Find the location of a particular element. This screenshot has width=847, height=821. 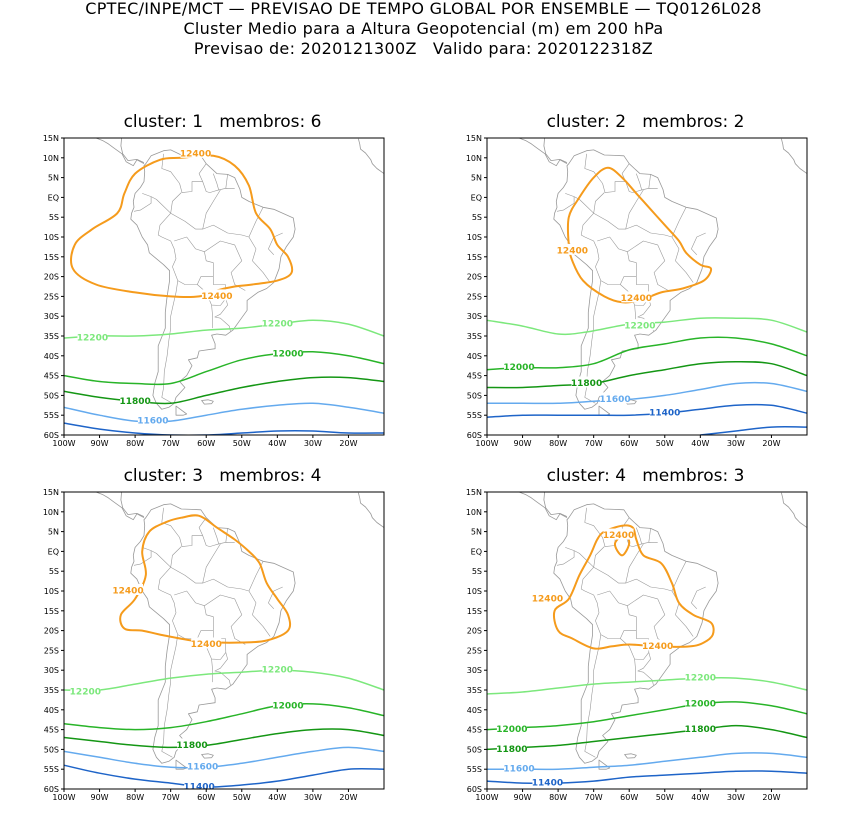

lon-tick-label: 100W is located at coordinates (63, 443).